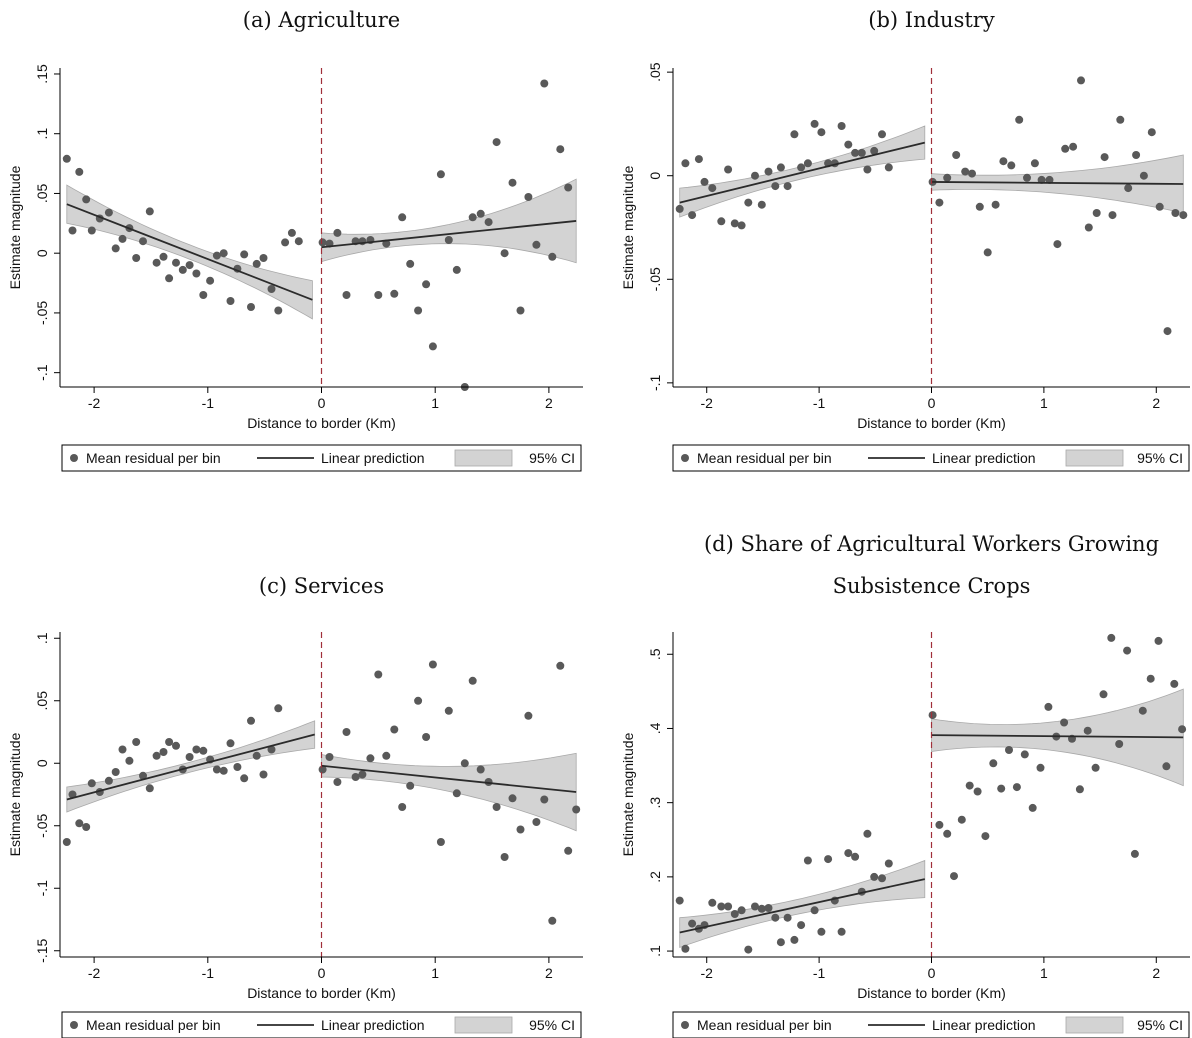 This screenshot has height=1038, width=1192. What do you see at coordinates (208, 973) in the screenshot?
I see `x-tick-label: -1` at bounding box center [208, 973].